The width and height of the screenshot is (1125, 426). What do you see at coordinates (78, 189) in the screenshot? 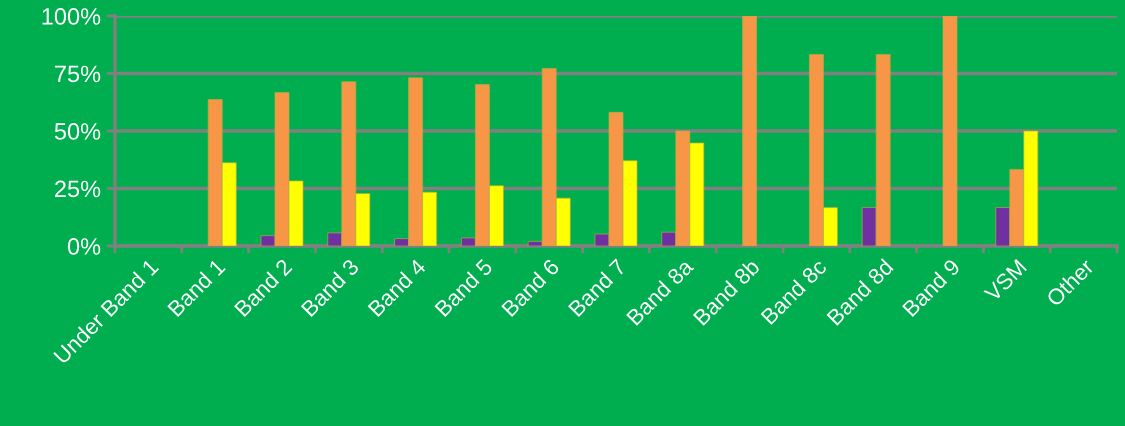
I see `y-tick-label: 25%` at bounding box center [78, 189].